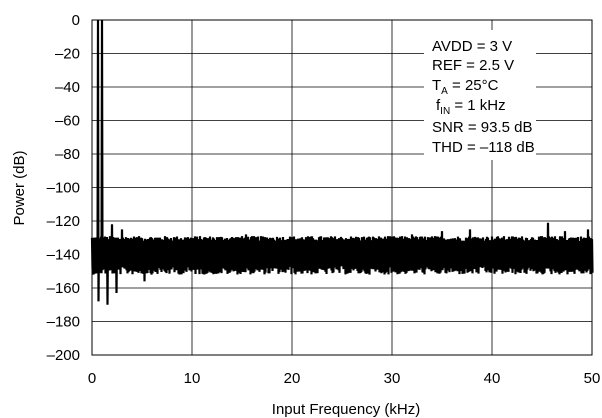 The height and width of the screenshot is (418, 602). What do you see at coordinates (482, 127) in the screenshot?
I see `annotation-snr: SNR = 93.5 dB` at bounding box center [482, 127].